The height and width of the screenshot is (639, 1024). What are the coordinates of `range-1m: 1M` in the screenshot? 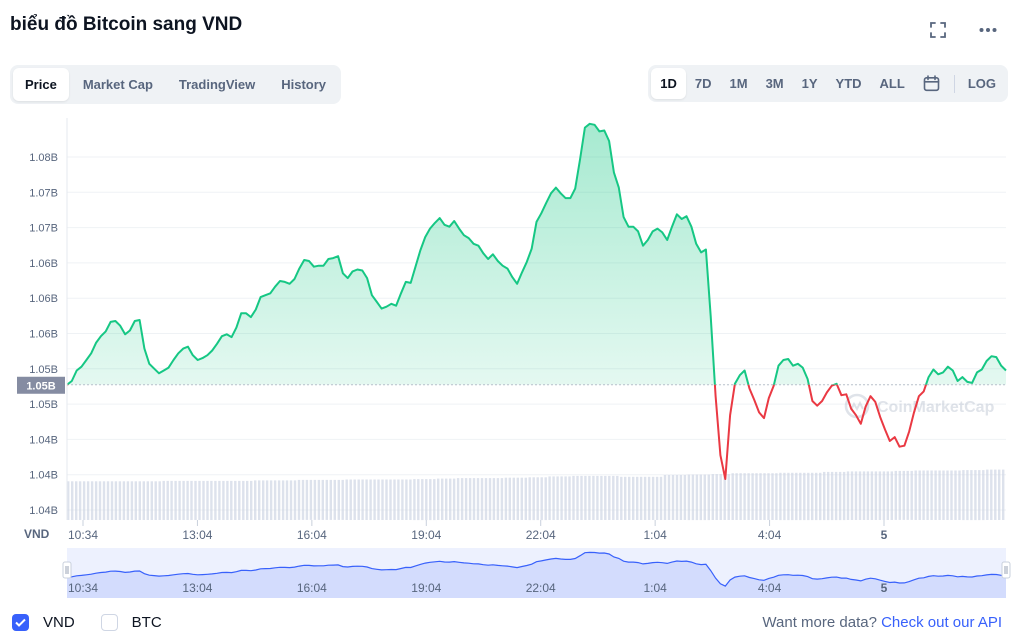 It's located at (738, 83).